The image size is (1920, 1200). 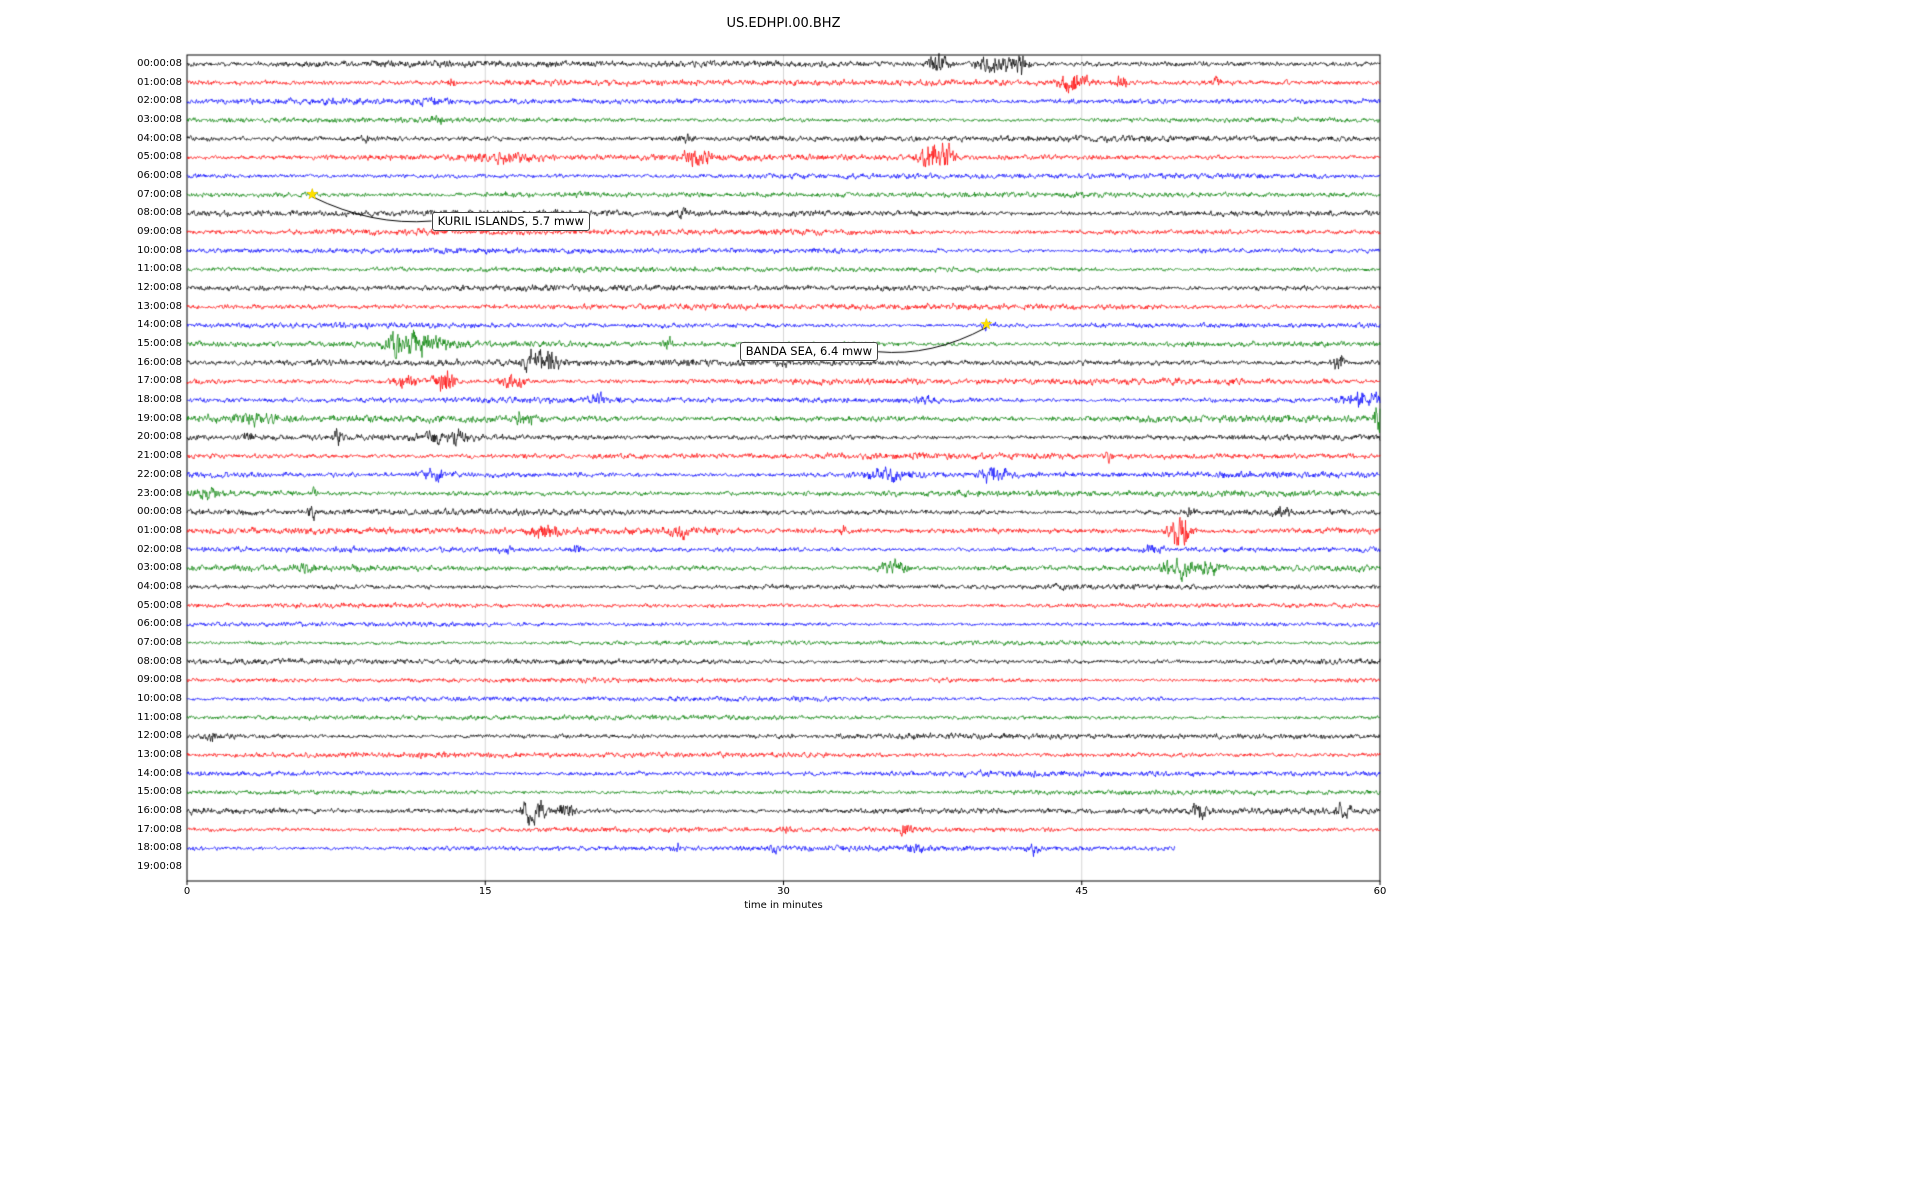 I want to click on x-axis-label: time in minutes, so click(x=783, y=905).